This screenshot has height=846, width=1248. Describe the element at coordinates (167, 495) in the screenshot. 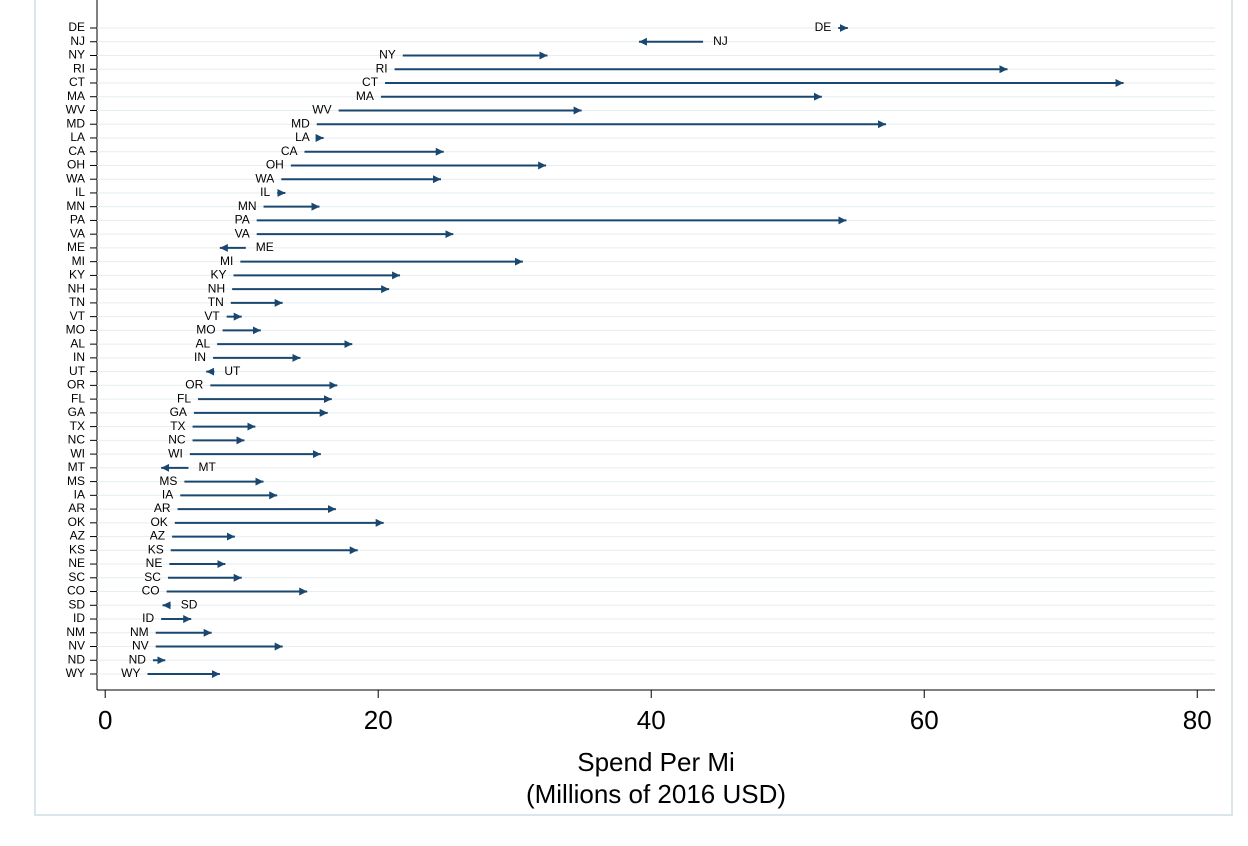

I see `arrow-label: IA` at that location.